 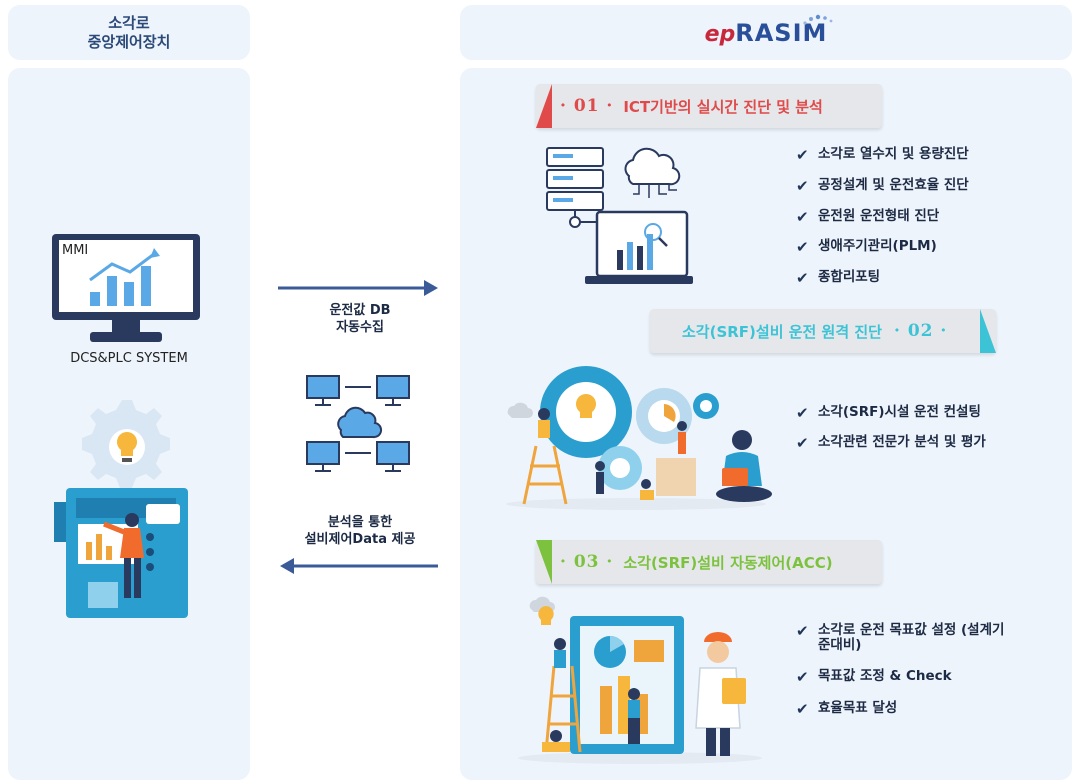 What do you see at coordinates (868, 217) in the screenshot?
I see `section1-item: ✔ 운전원 운전형태 진단` at bounding box center [868, 217].